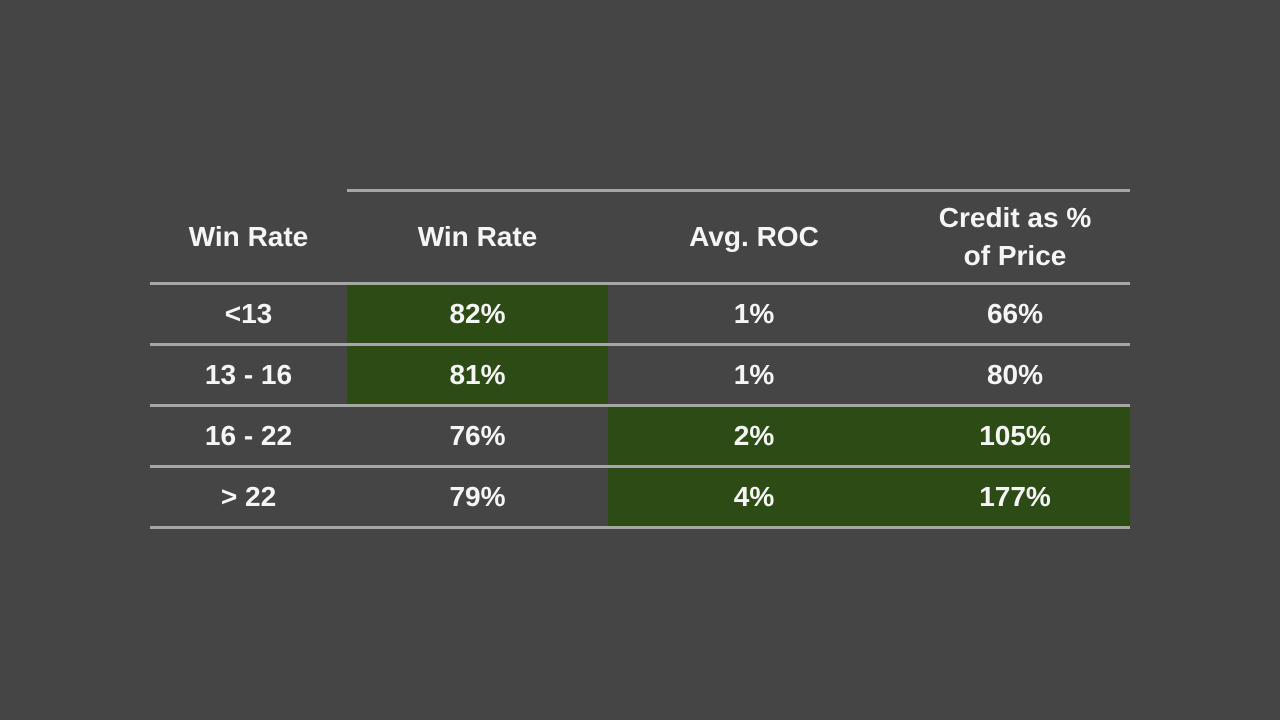  Describe the element at coordinates (248, 313) in the screenshot. I see `row-label-cell: <13` at that location.